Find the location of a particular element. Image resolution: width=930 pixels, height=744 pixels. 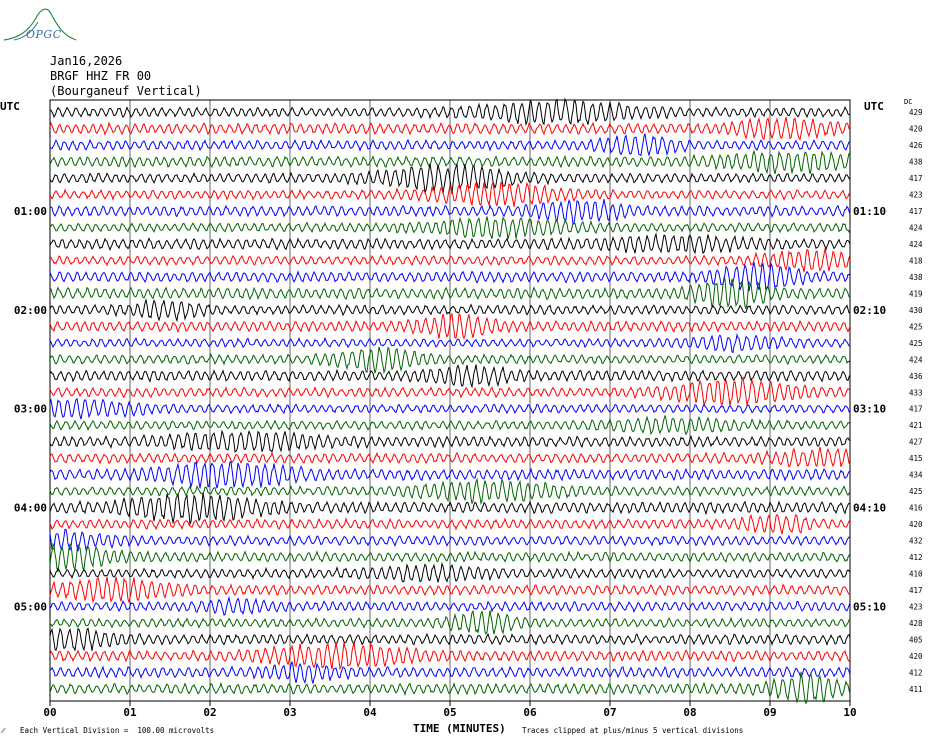

left-hour-label: 02:00 is located at coordinates (30, 310).